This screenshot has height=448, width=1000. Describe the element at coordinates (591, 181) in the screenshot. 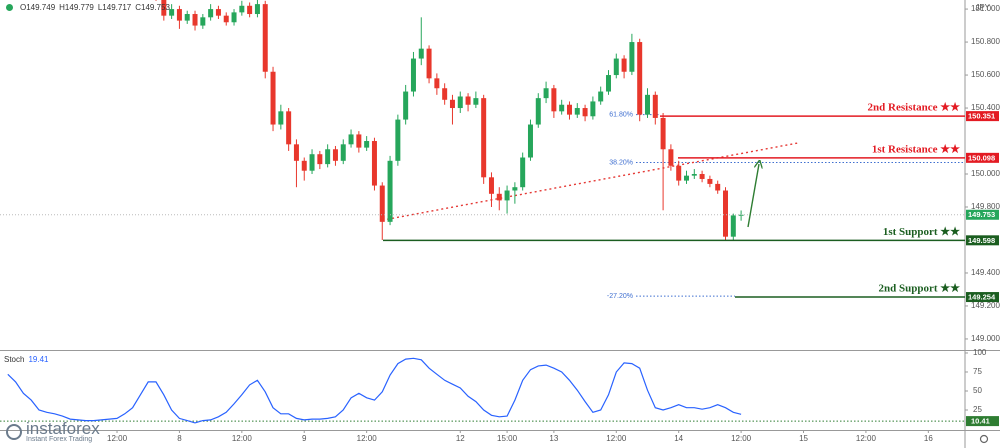

I see `trendline` at that location.